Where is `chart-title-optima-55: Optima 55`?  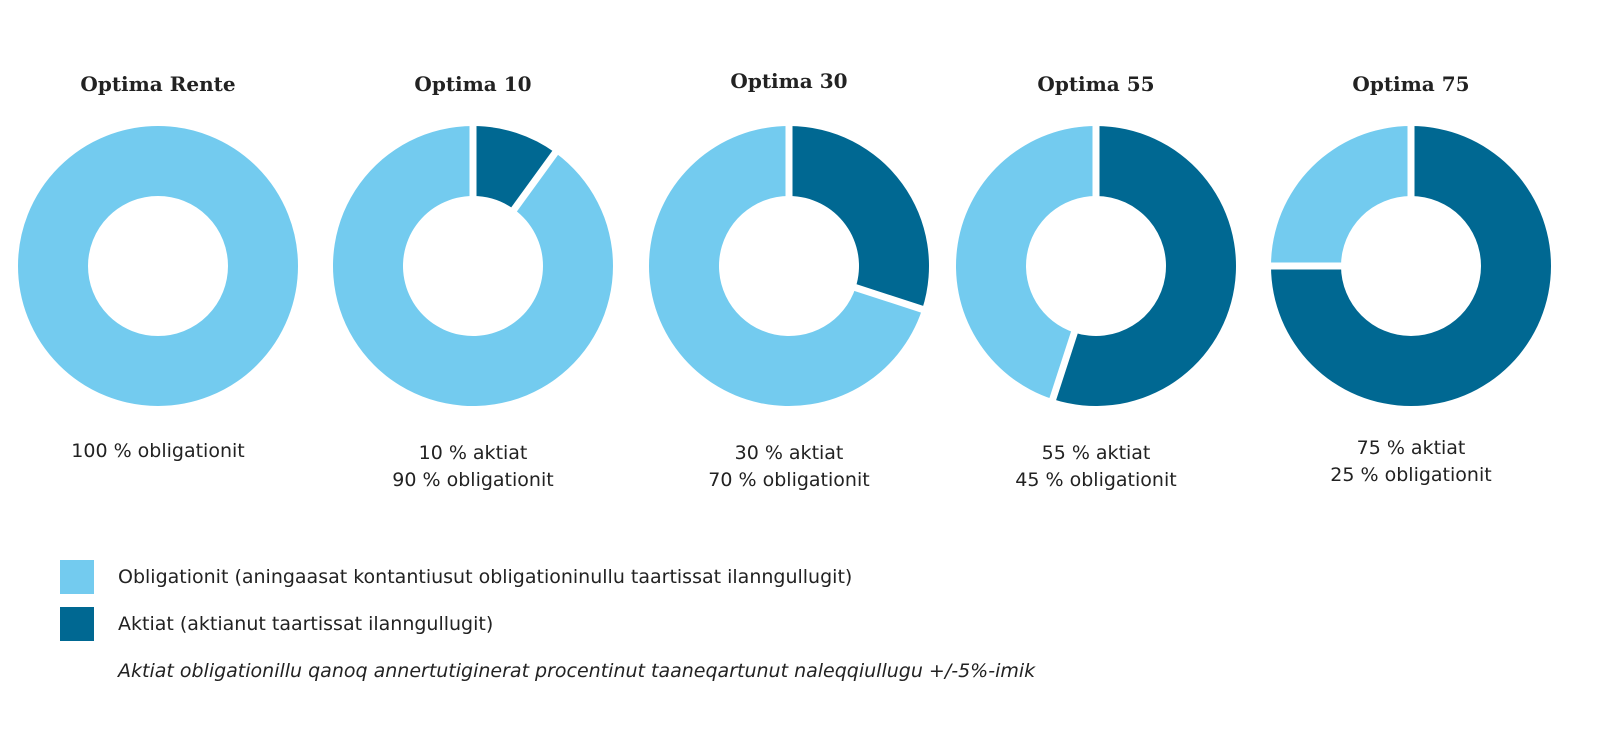 chart-title-optima-55: Optima 55 is located at coordinates (1096, 84).